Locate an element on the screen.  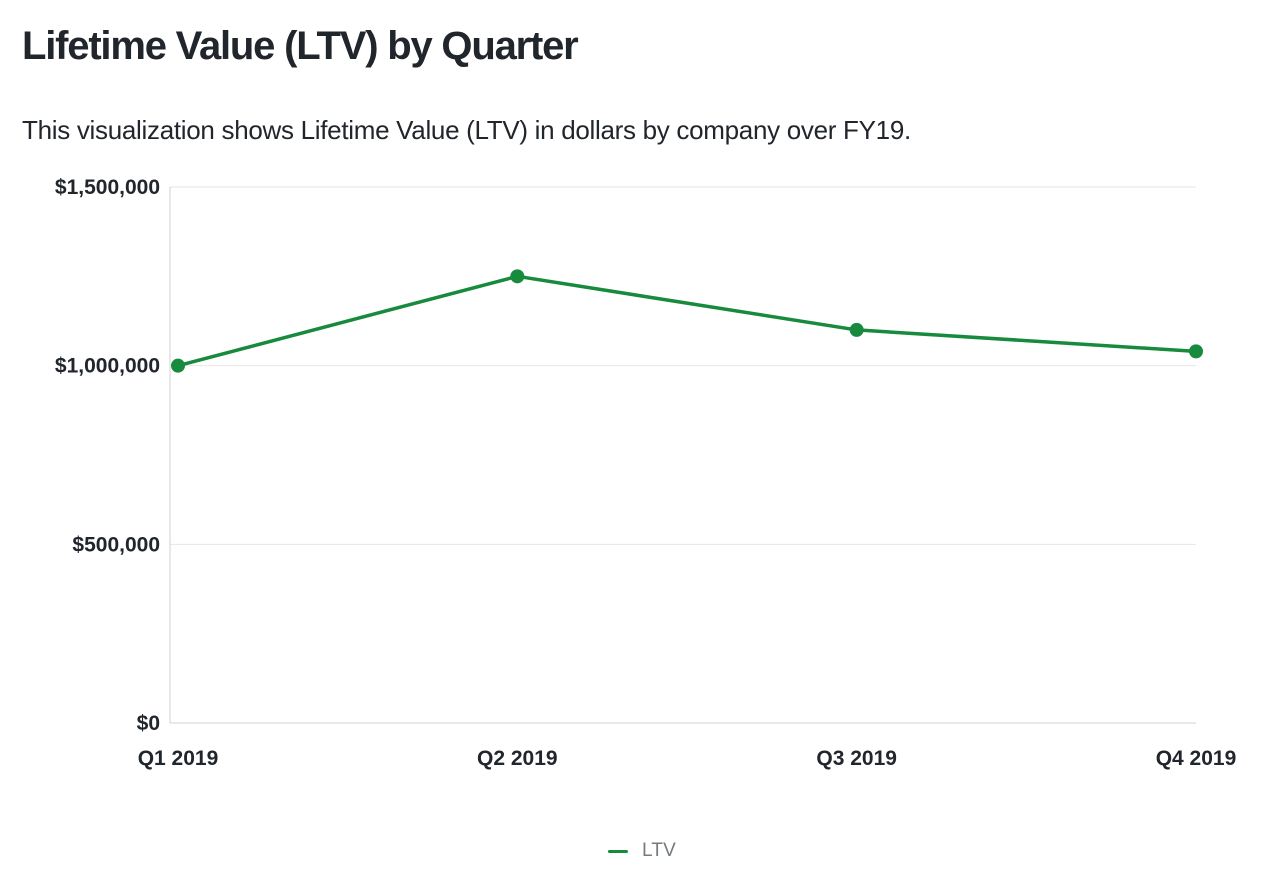
y-axis-tick-label: $0 is located at coordinates (148, 723).